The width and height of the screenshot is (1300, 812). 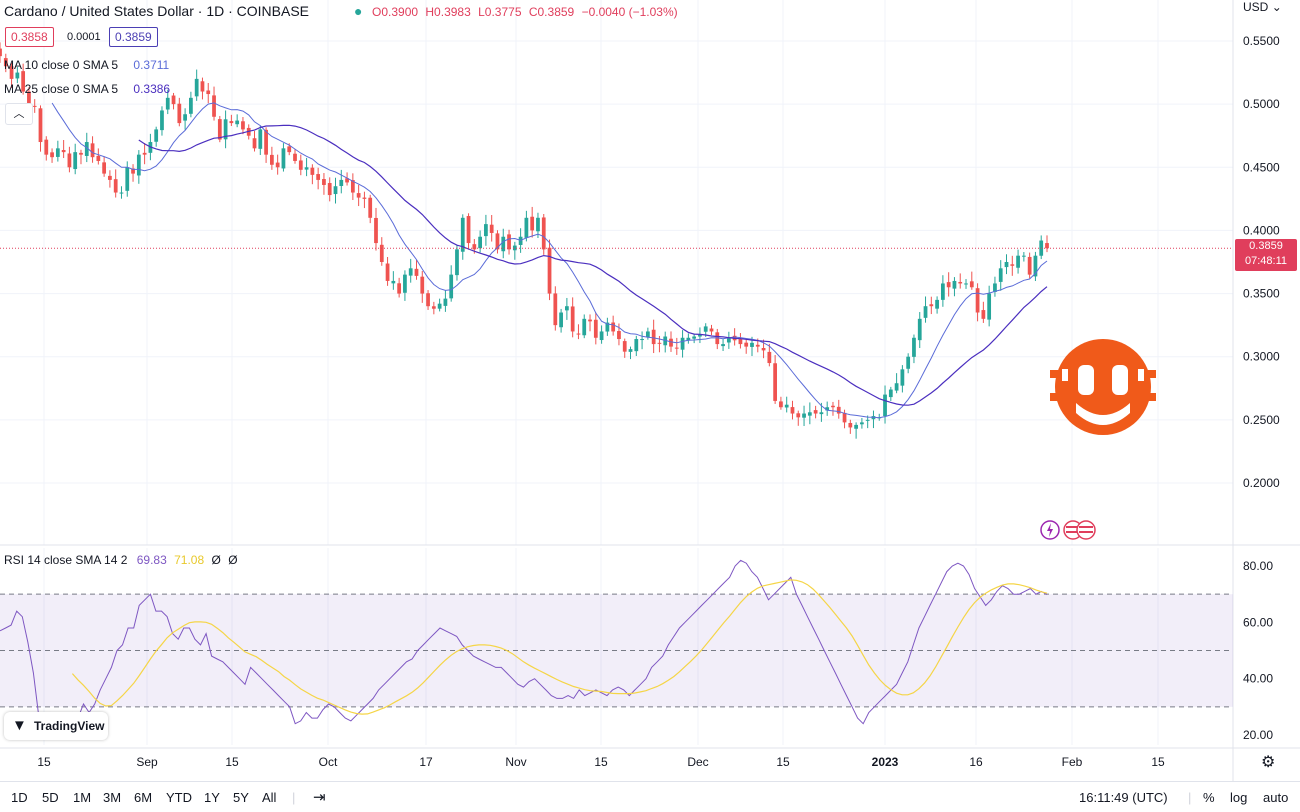 I want to click on time-tick-label: Dec, so click(x=697, y=762).